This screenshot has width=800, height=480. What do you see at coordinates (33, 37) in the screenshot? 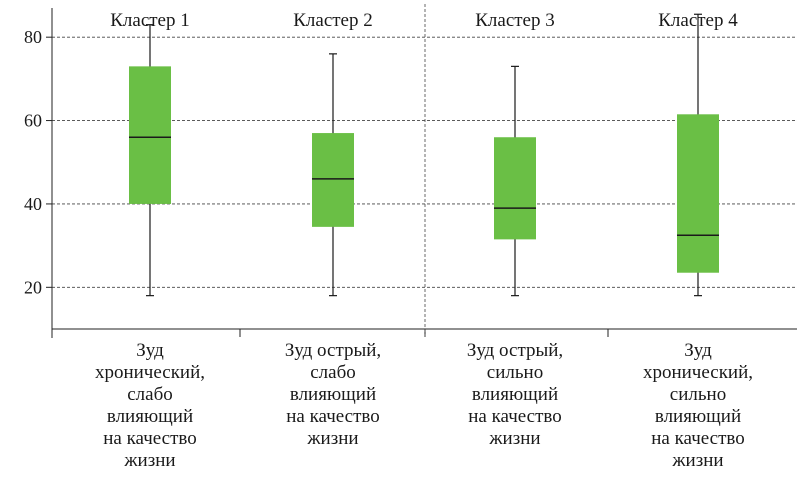
I see `y-tick-label-80: 80` at bounding box center [33, 37].